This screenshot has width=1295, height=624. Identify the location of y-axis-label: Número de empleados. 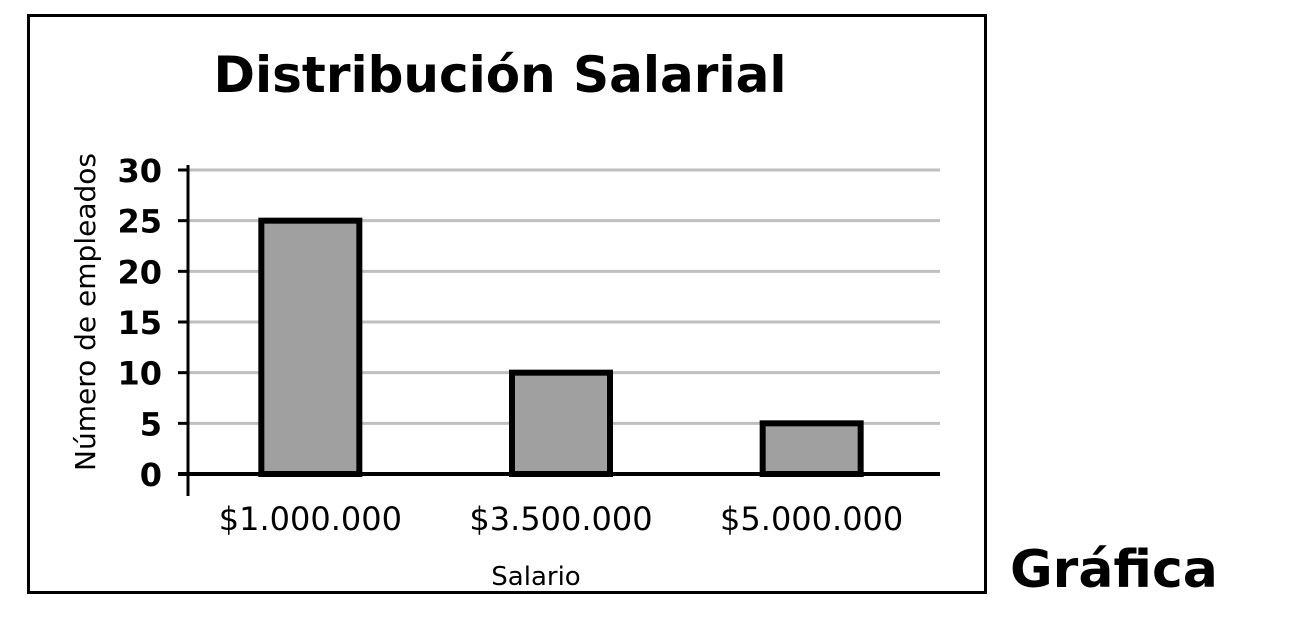
(85, 312).